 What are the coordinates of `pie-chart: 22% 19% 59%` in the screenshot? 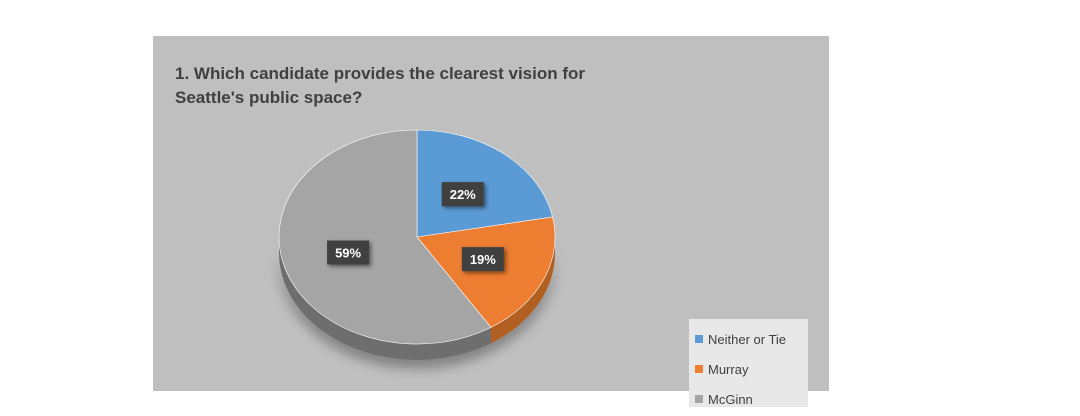 It's located at (417, 244).